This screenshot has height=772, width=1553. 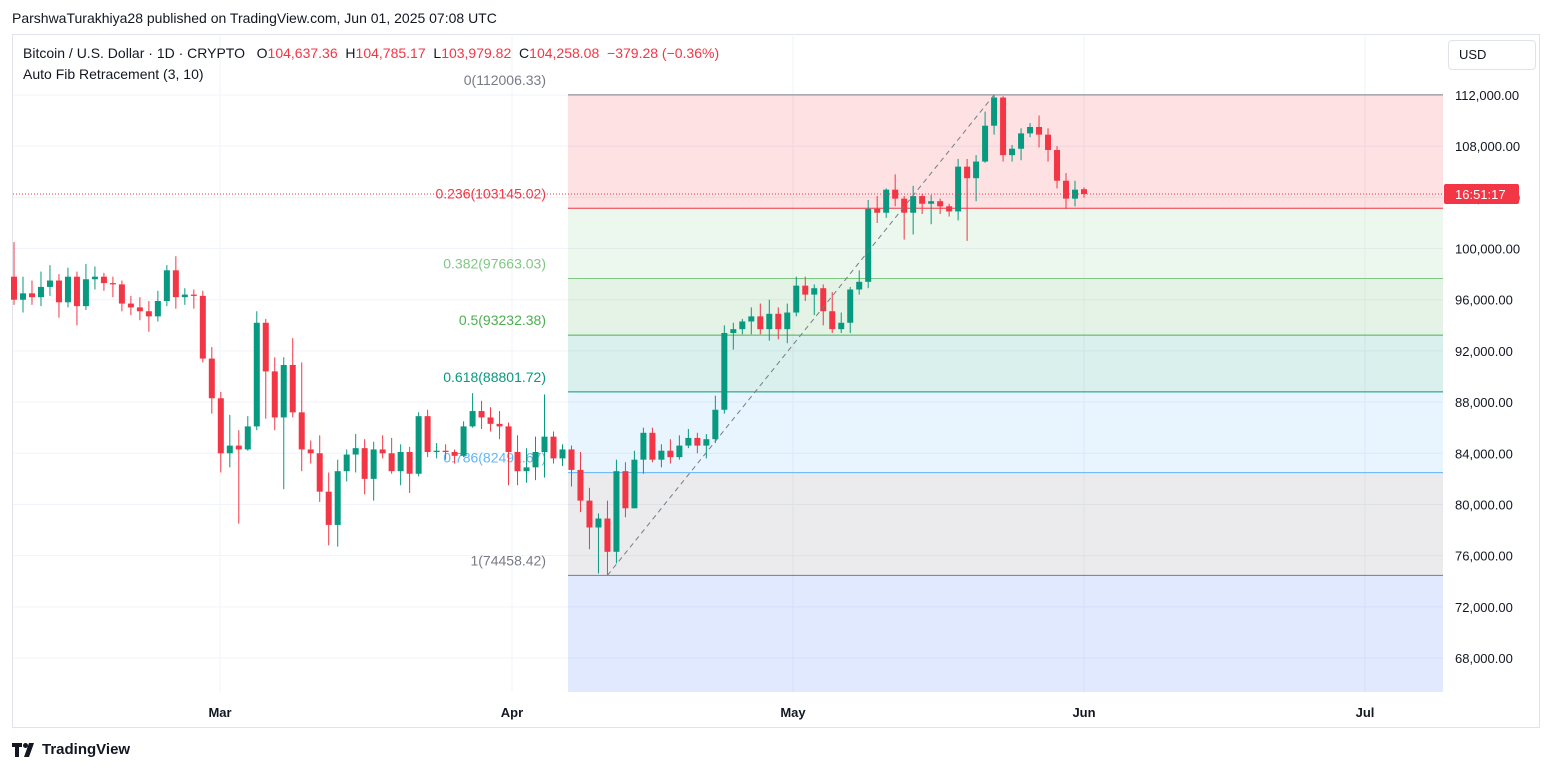 I want to click on brand-name: TradingView, so click(x=86, y=749).